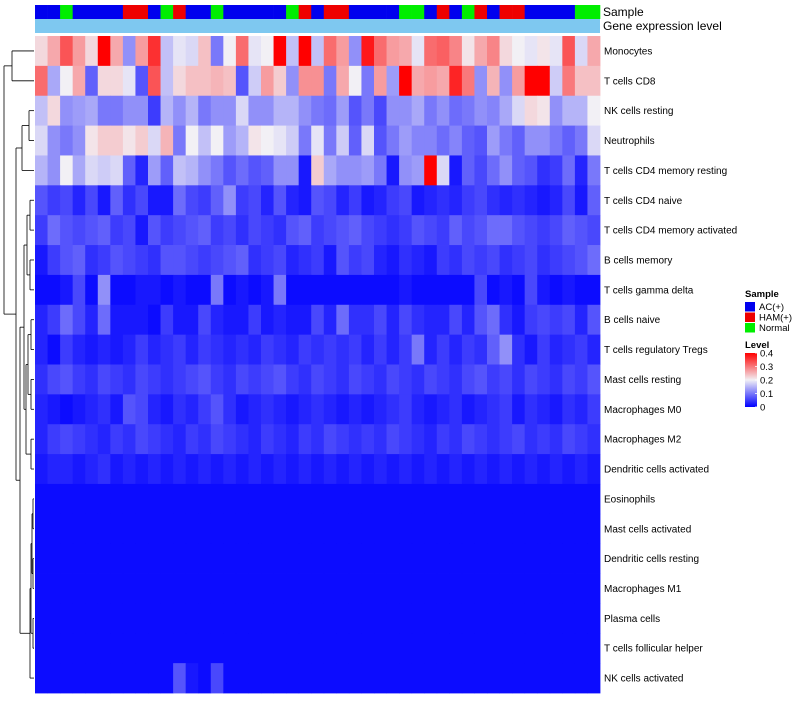 This screenshot has height=705, width=800. I want to click on legend-level-tick-label: 0.1, so click(766, 394).